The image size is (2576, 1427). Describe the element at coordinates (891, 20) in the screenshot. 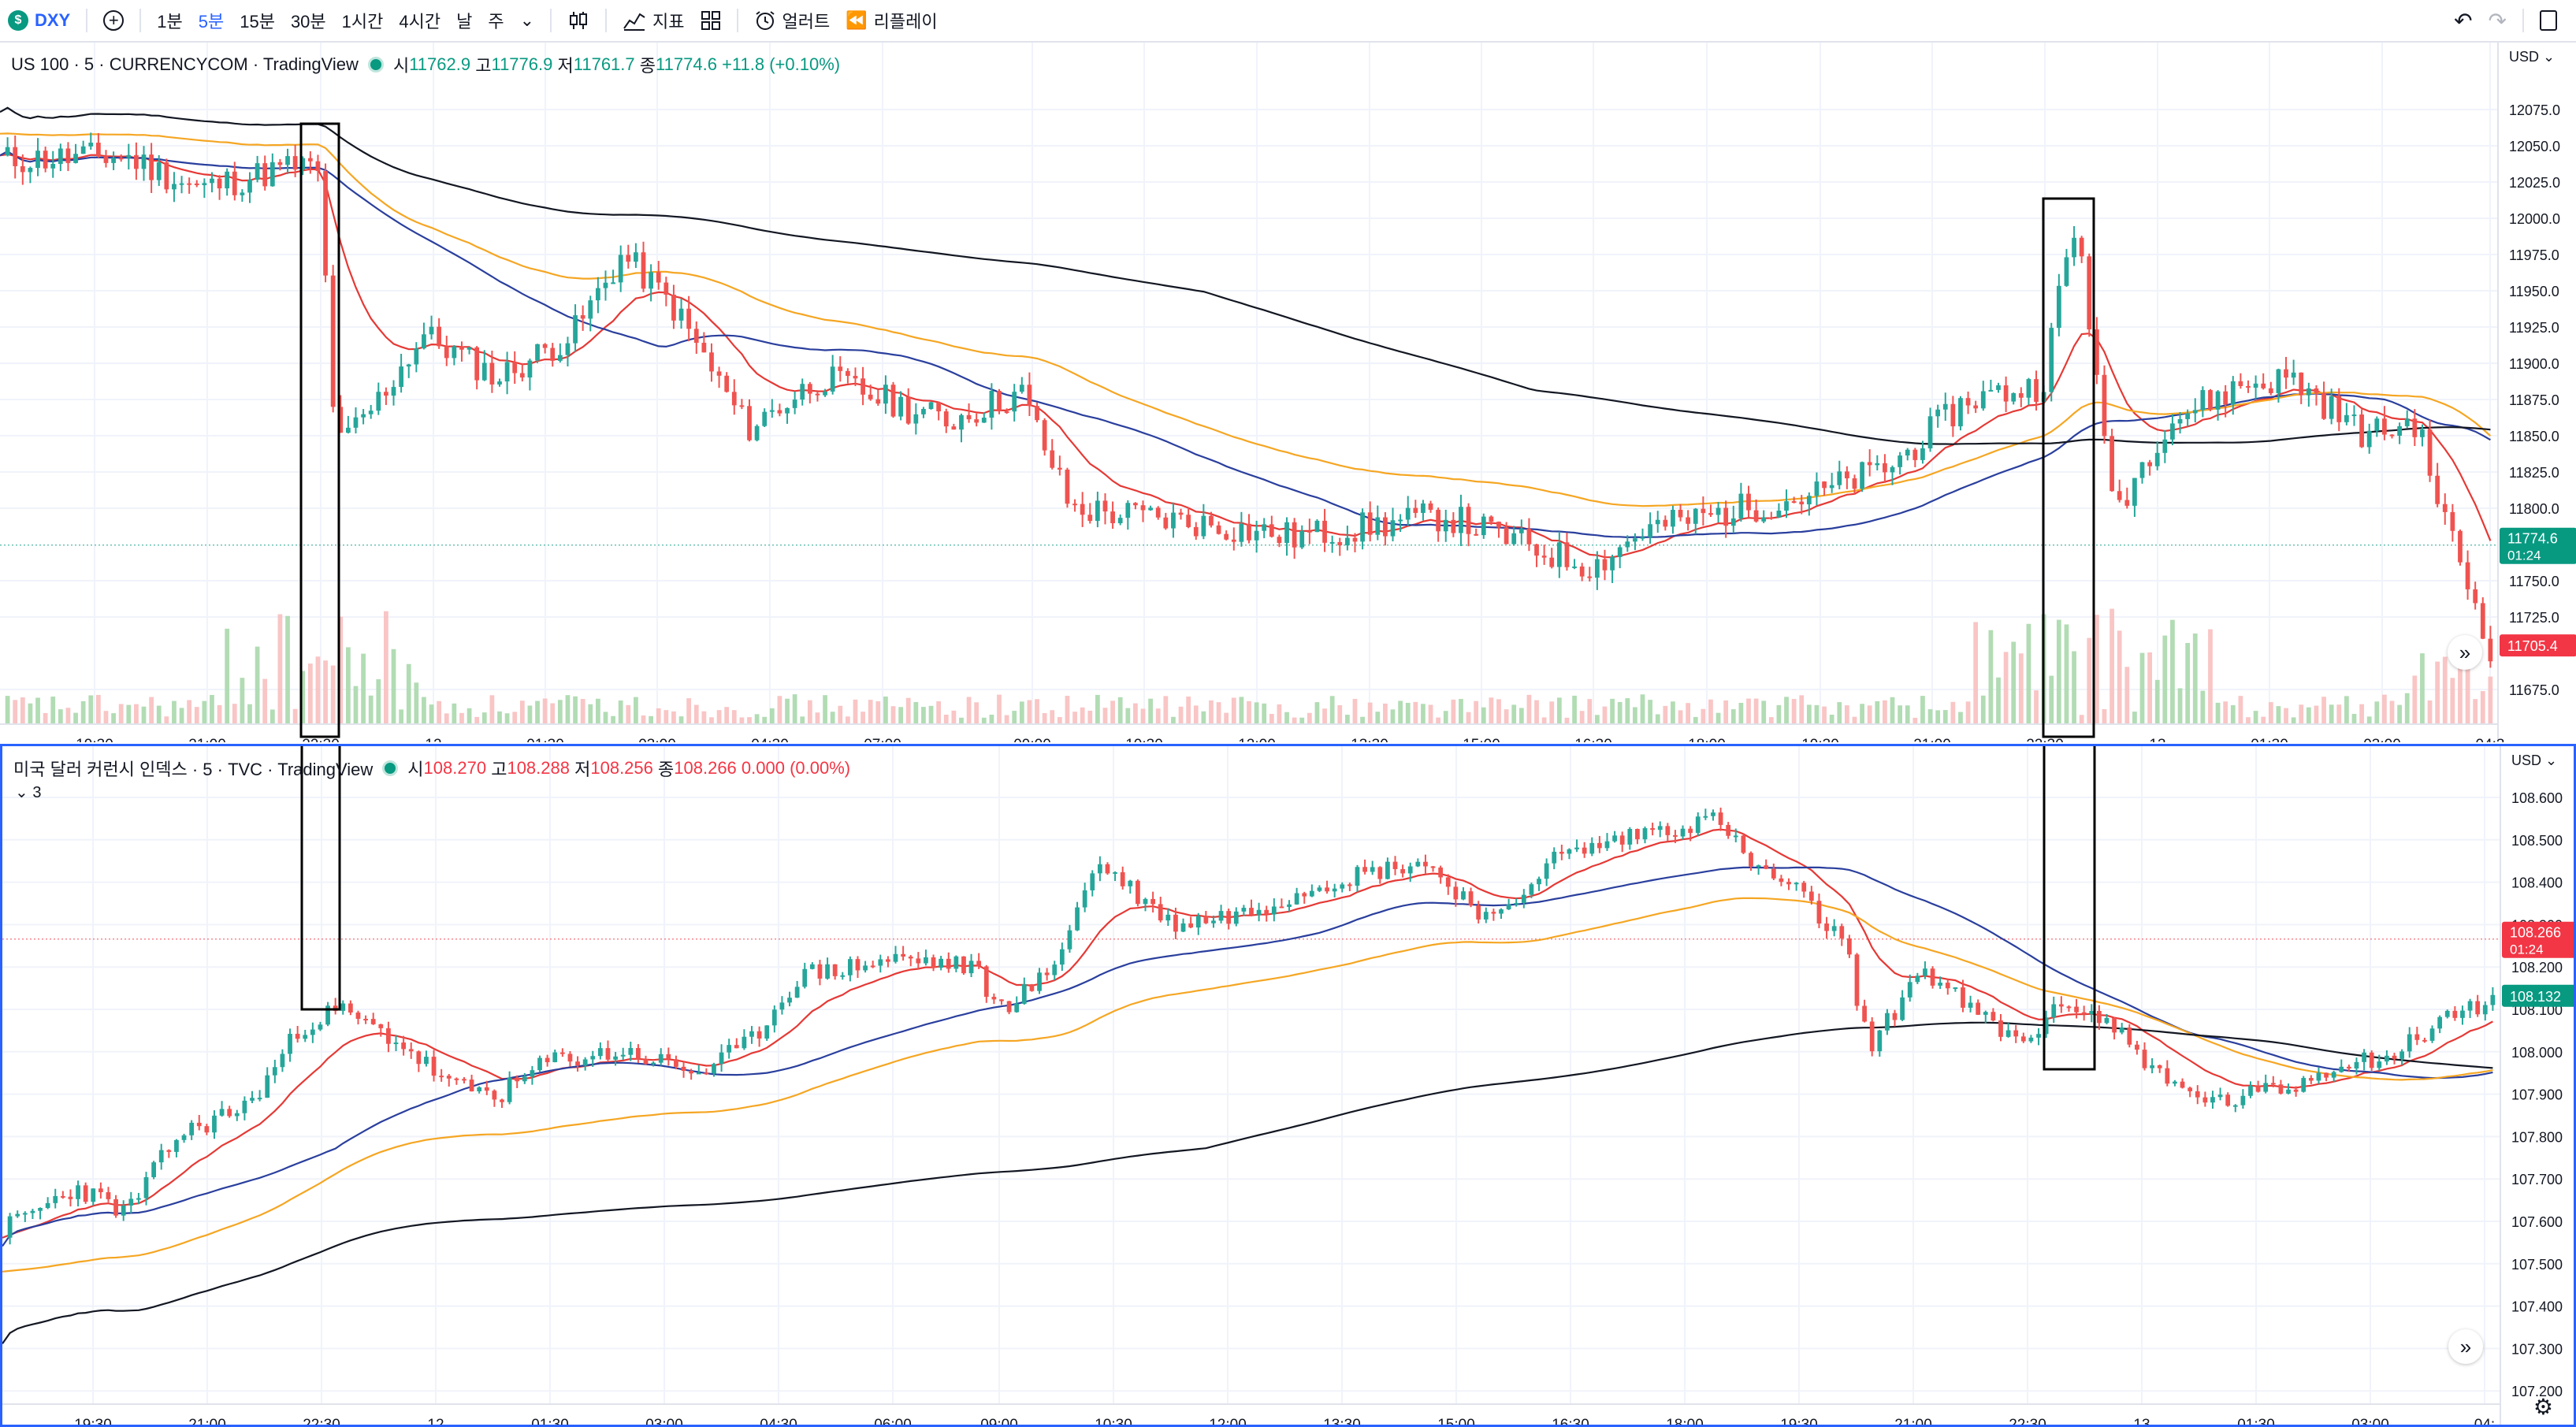

I see `replay-button: ⏪ 리플레이` at that location.